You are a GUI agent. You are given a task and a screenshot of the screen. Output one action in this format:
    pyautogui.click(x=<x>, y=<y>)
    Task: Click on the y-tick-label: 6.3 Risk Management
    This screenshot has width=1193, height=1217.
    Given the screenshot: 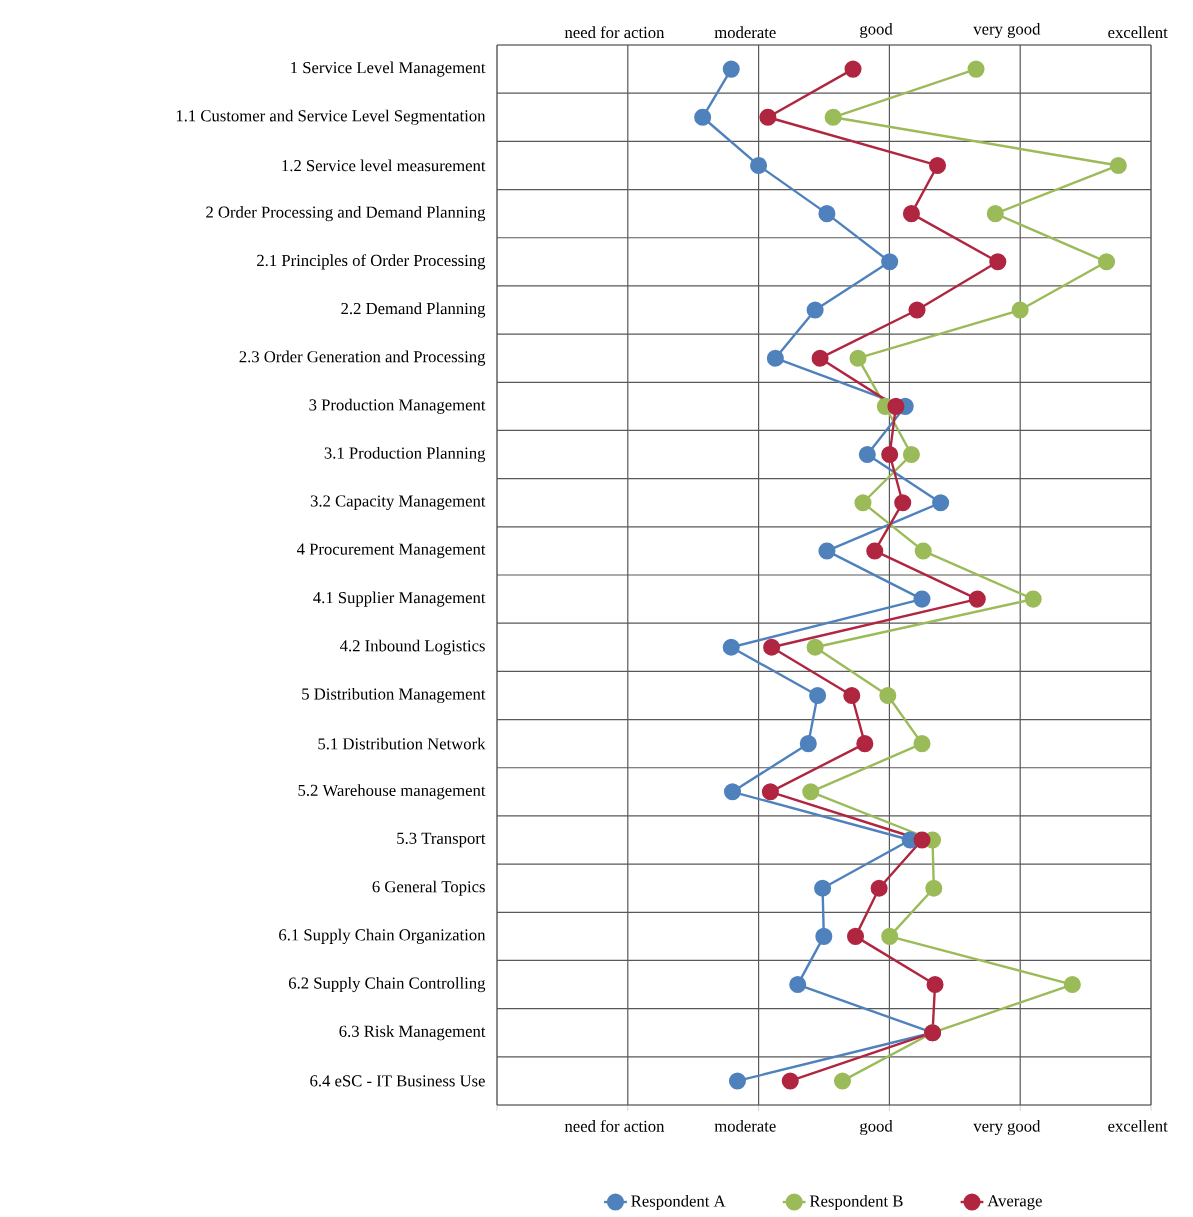 What is the action you would take?
    pyautogui.click(x=412, y=1033)
    